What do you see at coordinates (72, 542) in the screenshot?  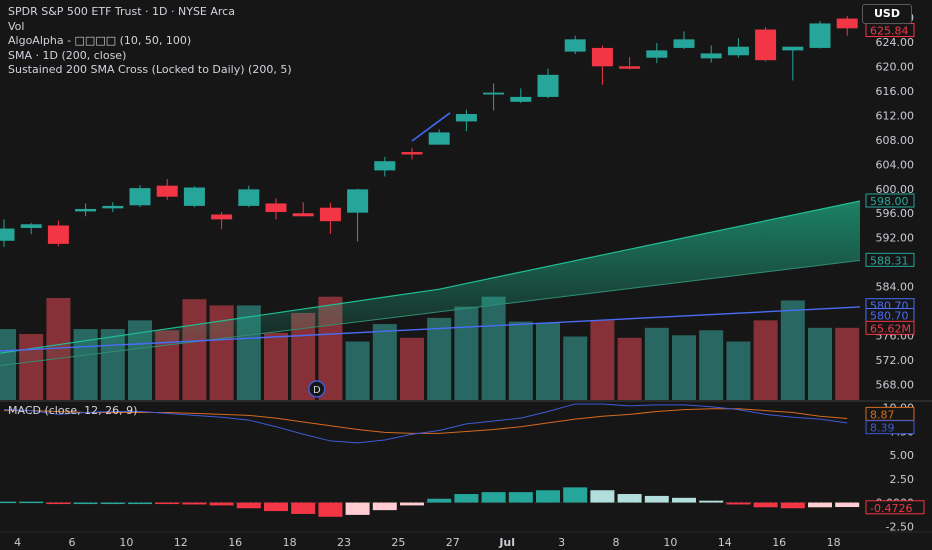 I see `time-tick-label: 6` at bounding box center [72, 542].